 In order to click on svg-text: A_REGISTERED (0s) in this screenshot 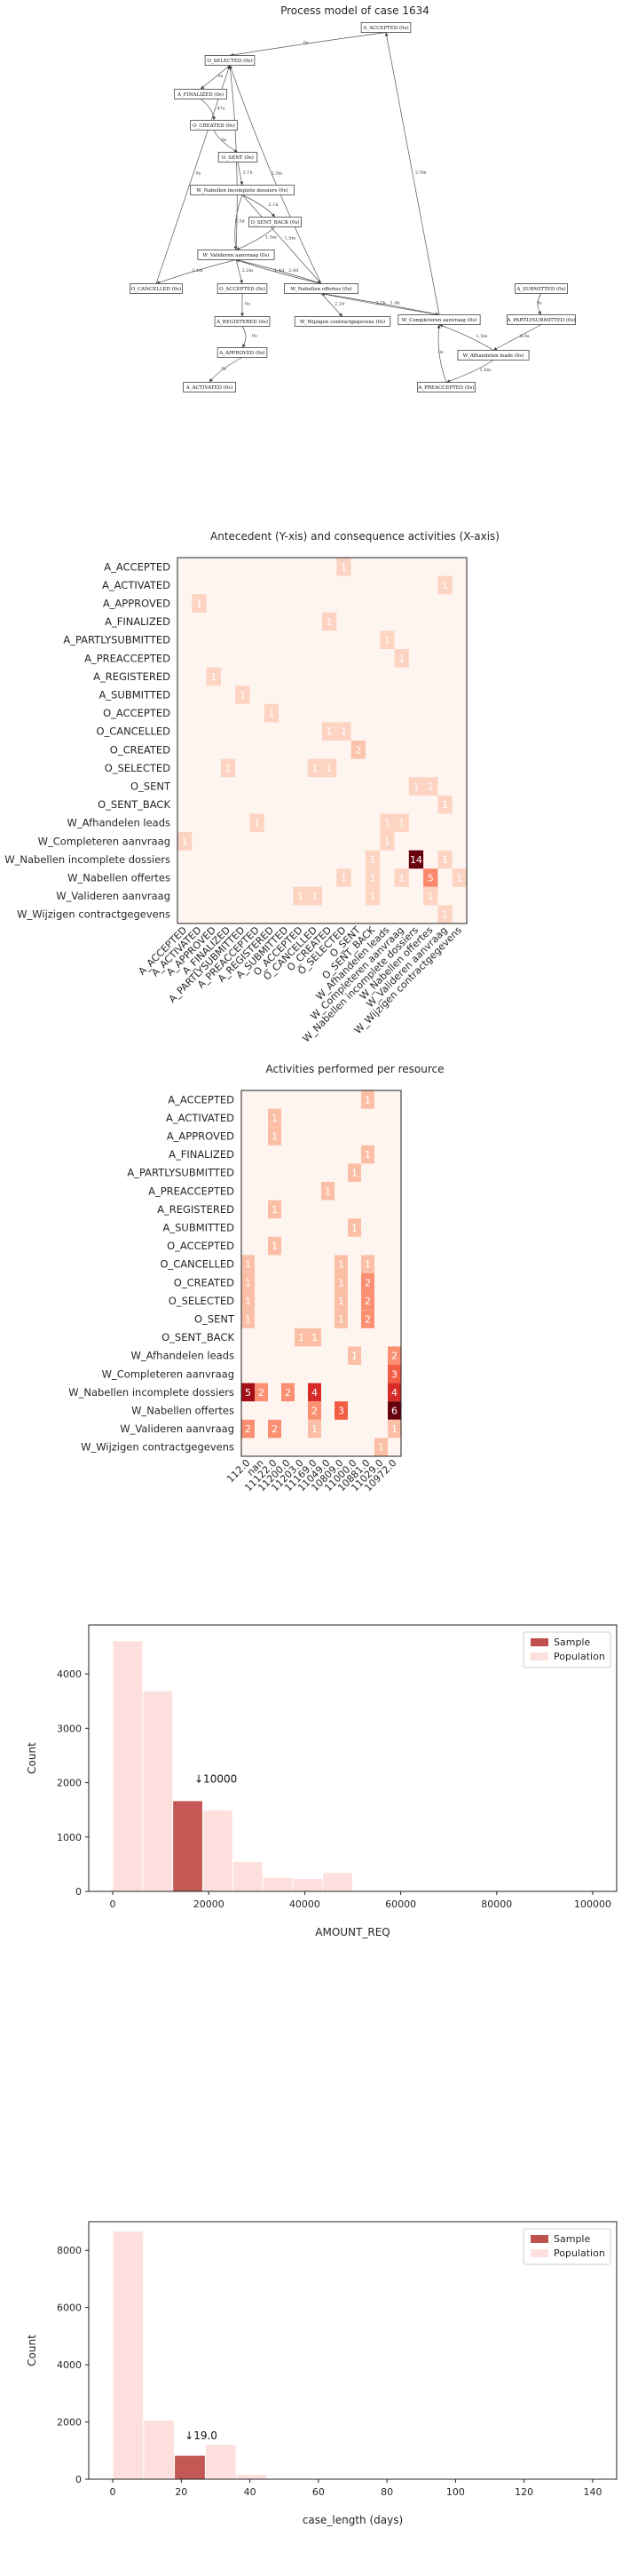, I will do `click(242, 322)`.